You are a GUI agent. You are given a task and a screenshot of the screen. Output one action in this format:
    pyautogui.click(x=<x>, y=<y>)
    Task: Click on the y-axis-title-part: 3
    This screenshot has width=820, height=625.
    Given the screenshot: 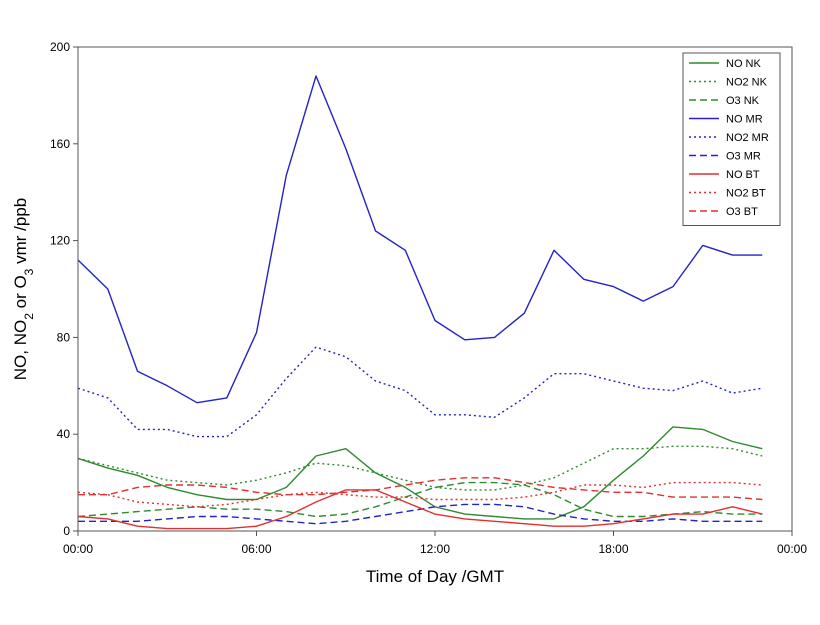 What is the action you would take?
    pyautogui.click(x=29, y=271)
    